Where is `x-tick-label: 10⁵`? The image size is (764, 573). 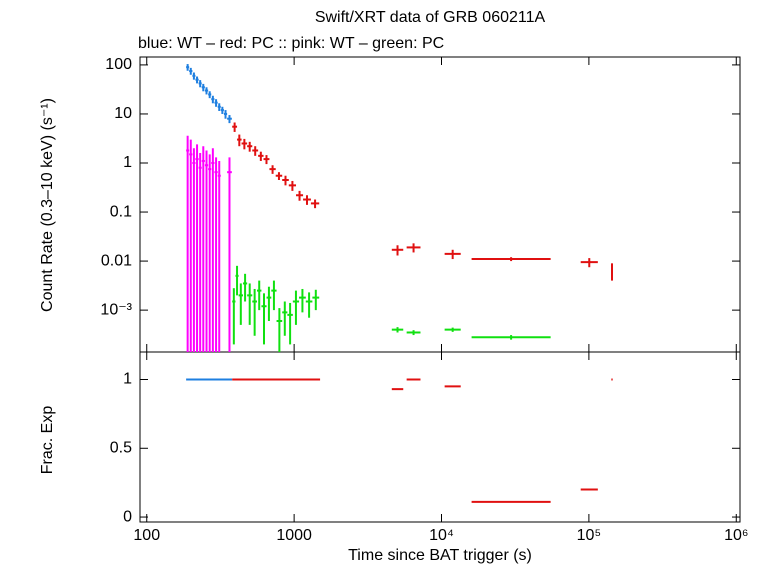
x-tick-label: 10⁵ is located at coordinates (589, 535).